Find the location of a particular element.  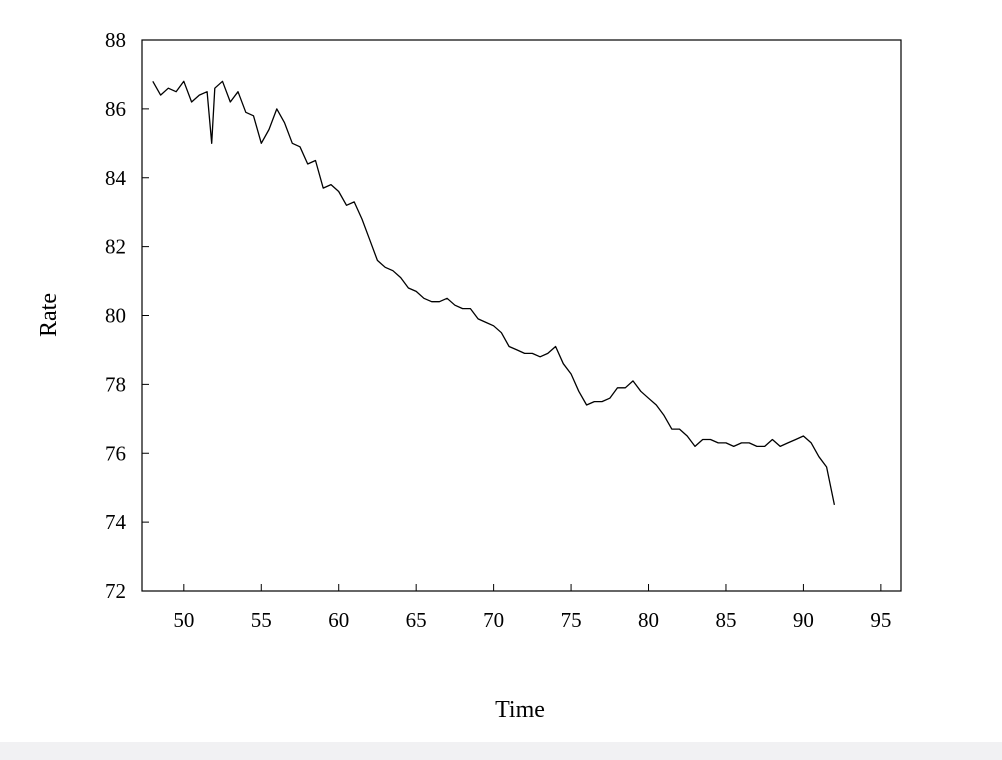

y-tick-label: 74 is located at coordinates (116, 522).